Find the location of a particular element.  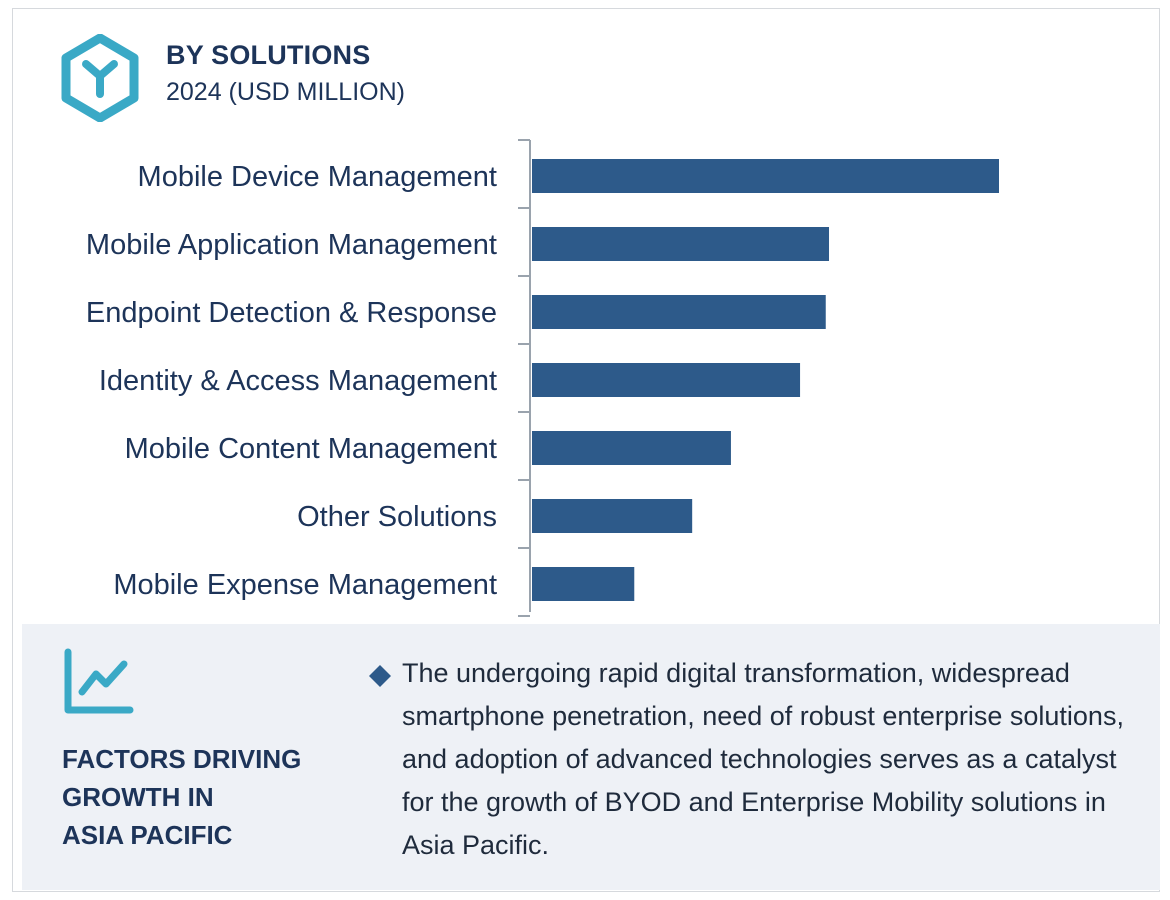

chart-title: BY SOLUTIONS is located at coordinates (268, 55).